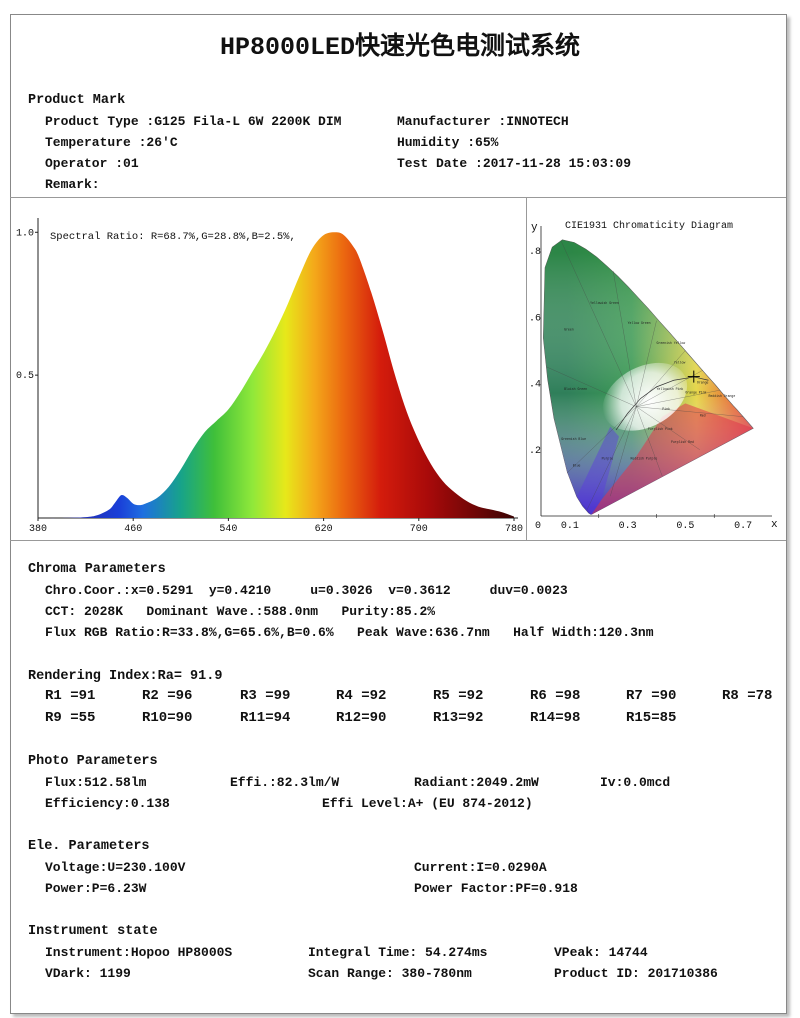 The height and width of the screenshot is (1018, 800). Describe the element at coordinates (25, 376) in the screenshot. I see `spectrum-y-tick-label: 0.5` at that location.